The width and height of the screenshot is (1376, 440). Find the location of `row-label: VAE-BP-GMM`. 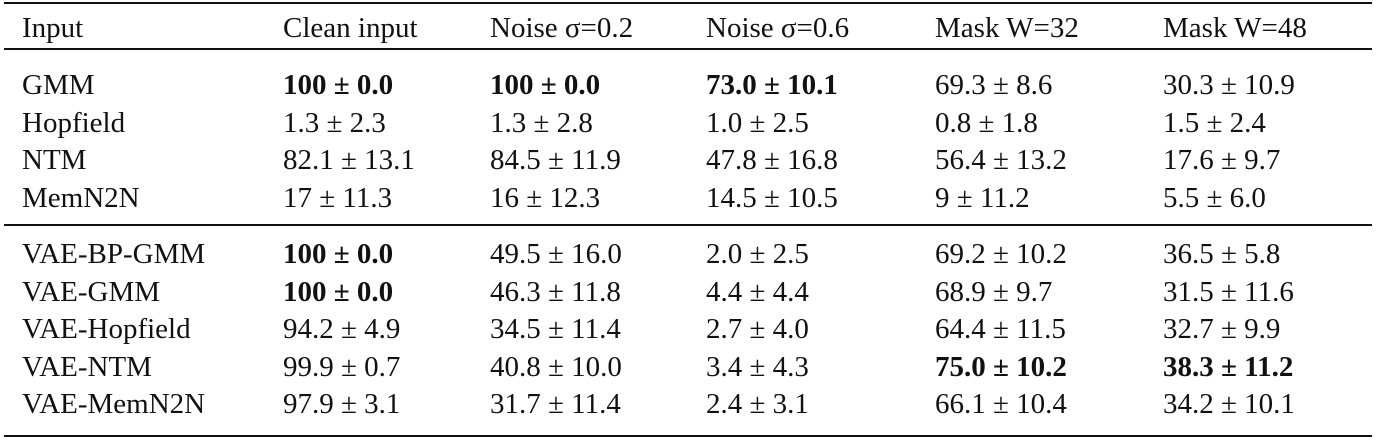

row-label: VAE-BP-GMM is located at coordinates (114, 254).